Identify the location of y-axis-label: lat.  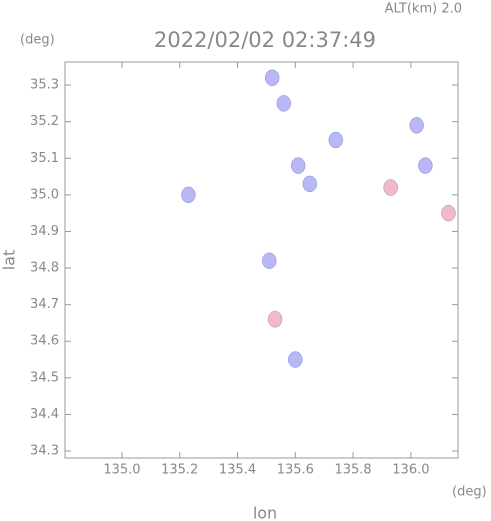
(9, 260).